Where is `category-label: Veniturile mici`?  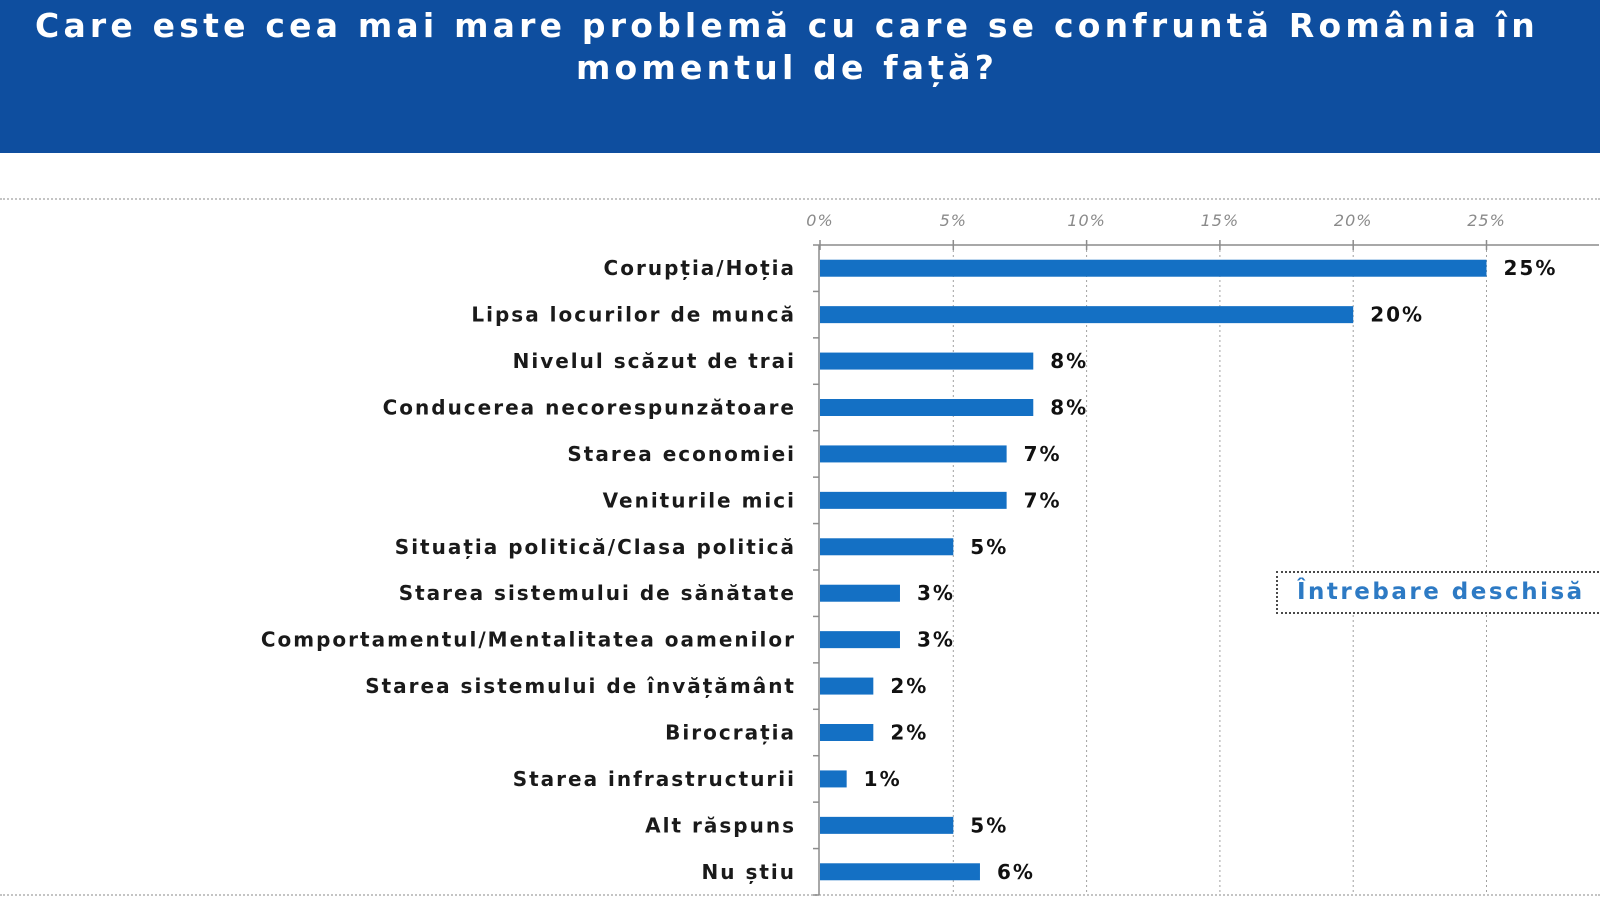
category-label: Veniturile mici is located at coordinates (699, 500).